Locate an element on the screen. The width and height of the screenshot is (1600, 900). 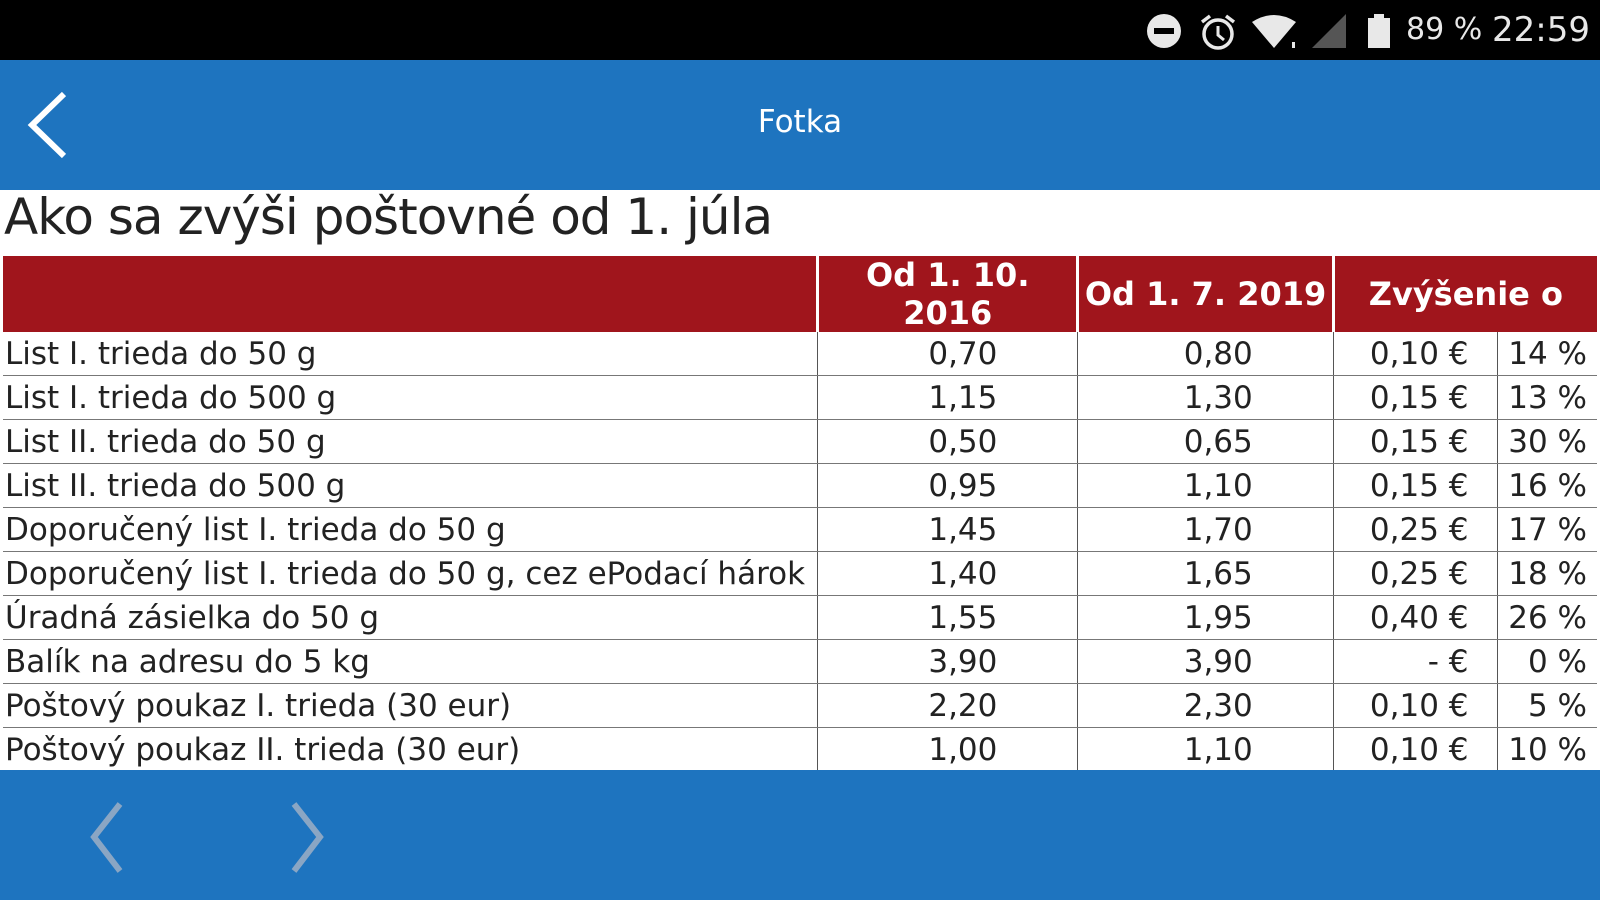
cell-new: 1,30 is located at coordinates (1205, 397).